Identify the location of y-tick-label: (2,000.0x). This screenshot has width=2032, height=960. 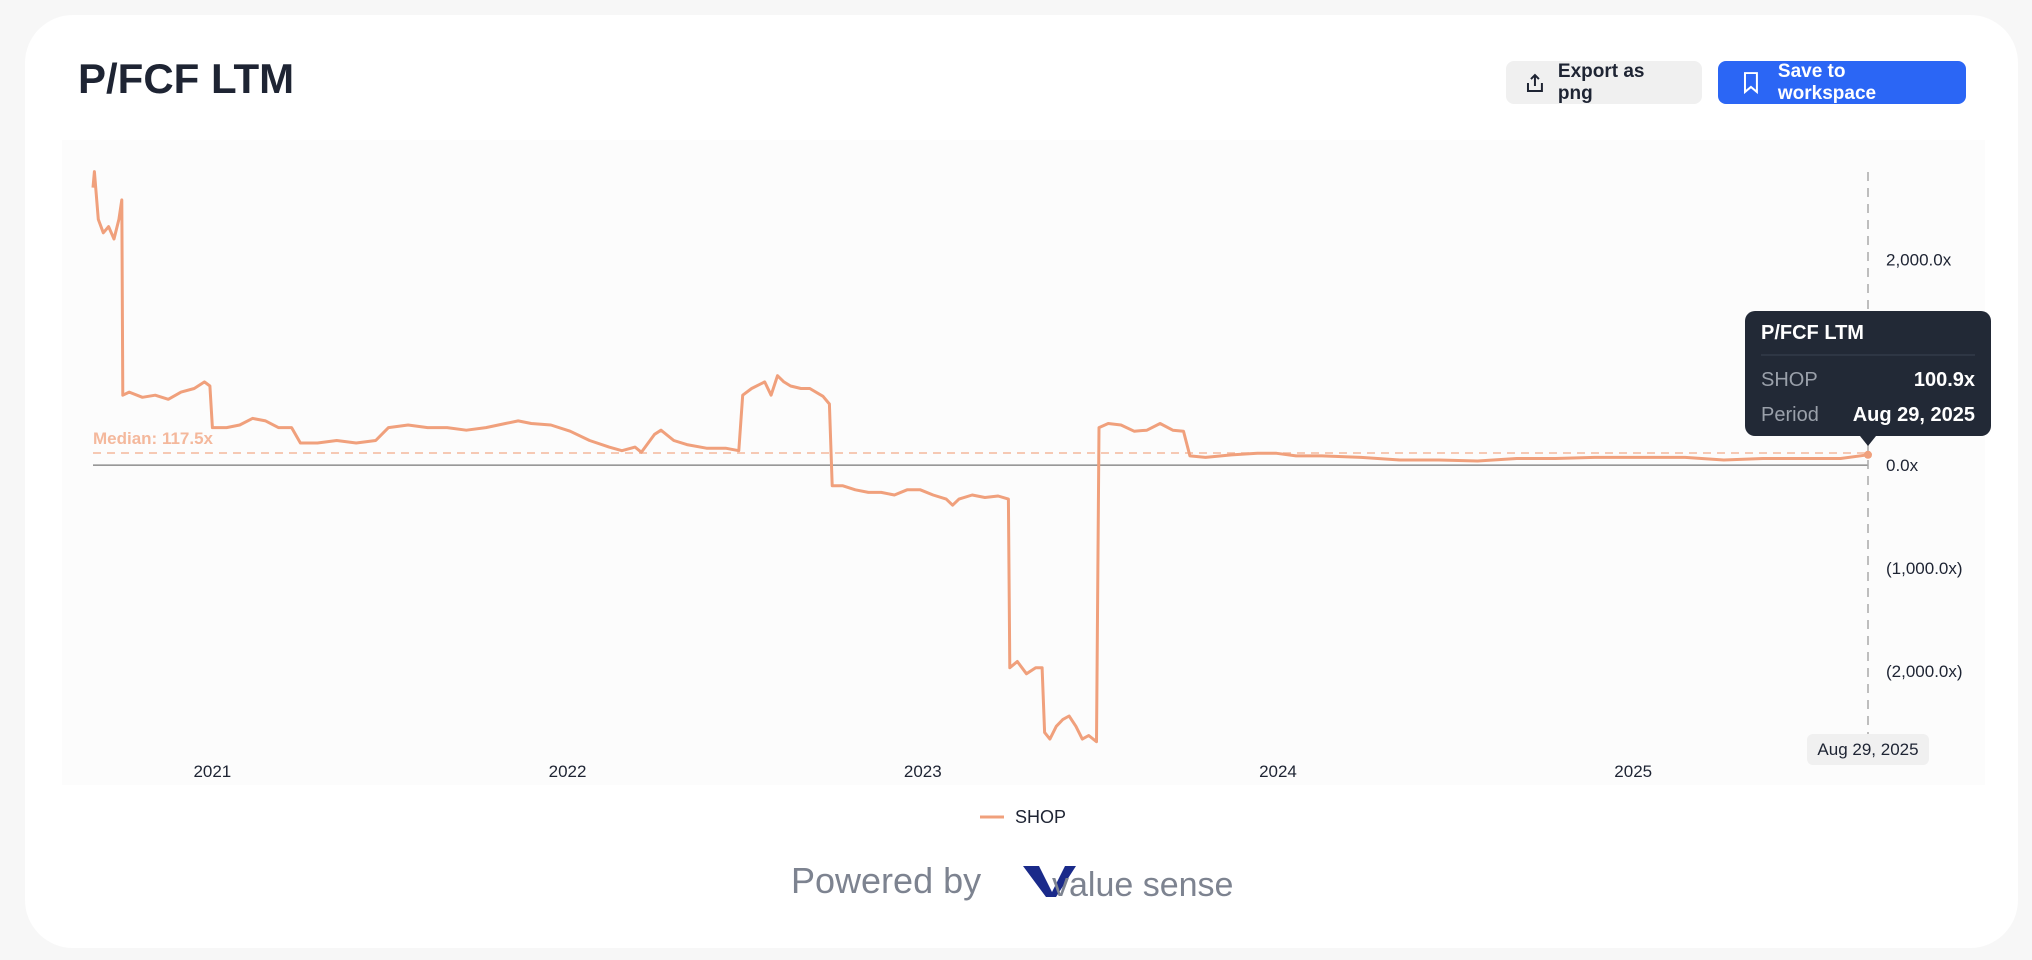
(1924, 671).